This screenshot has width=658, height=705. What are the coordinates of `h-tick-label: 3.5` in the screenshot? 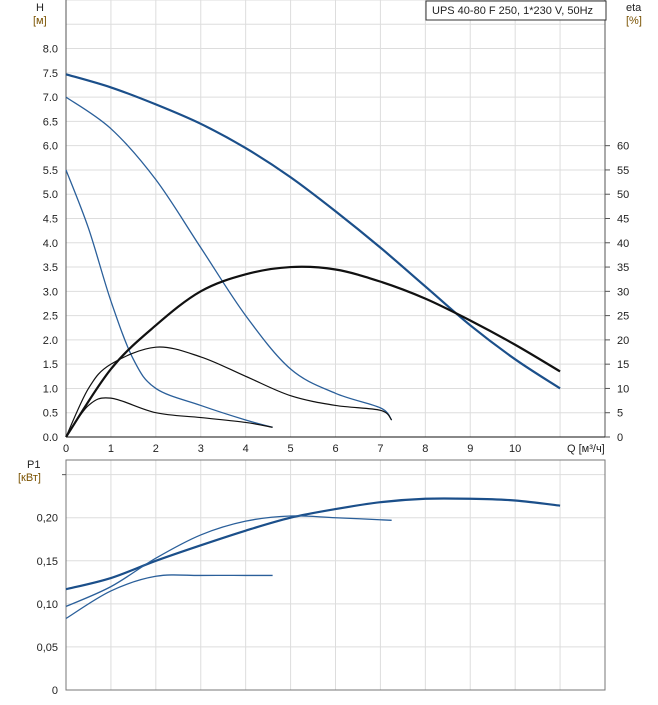 It's located at (50, 268).